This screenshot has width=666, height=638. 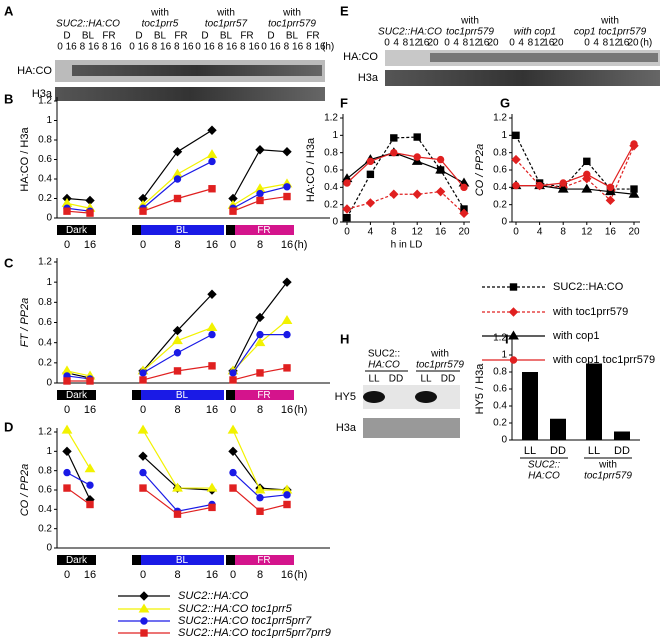 What do you see at coordinates (588, 287) in the screenshot?
I see `legend-label: SUC2::HA:CO` at bounding box center [588, 287].